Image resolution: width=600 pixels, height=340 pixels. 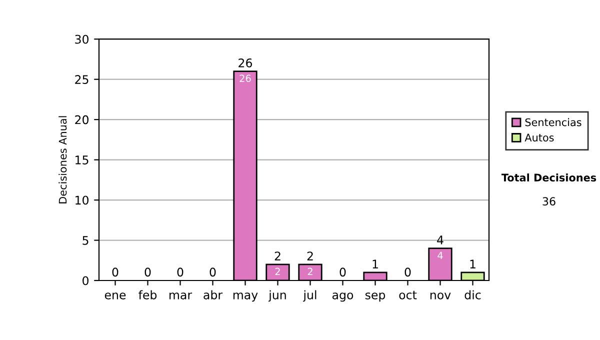 What do you see at coordinates (245, 297) in the screenshot?
I see `x-tick-label: may` at bounding box center [245, 297].